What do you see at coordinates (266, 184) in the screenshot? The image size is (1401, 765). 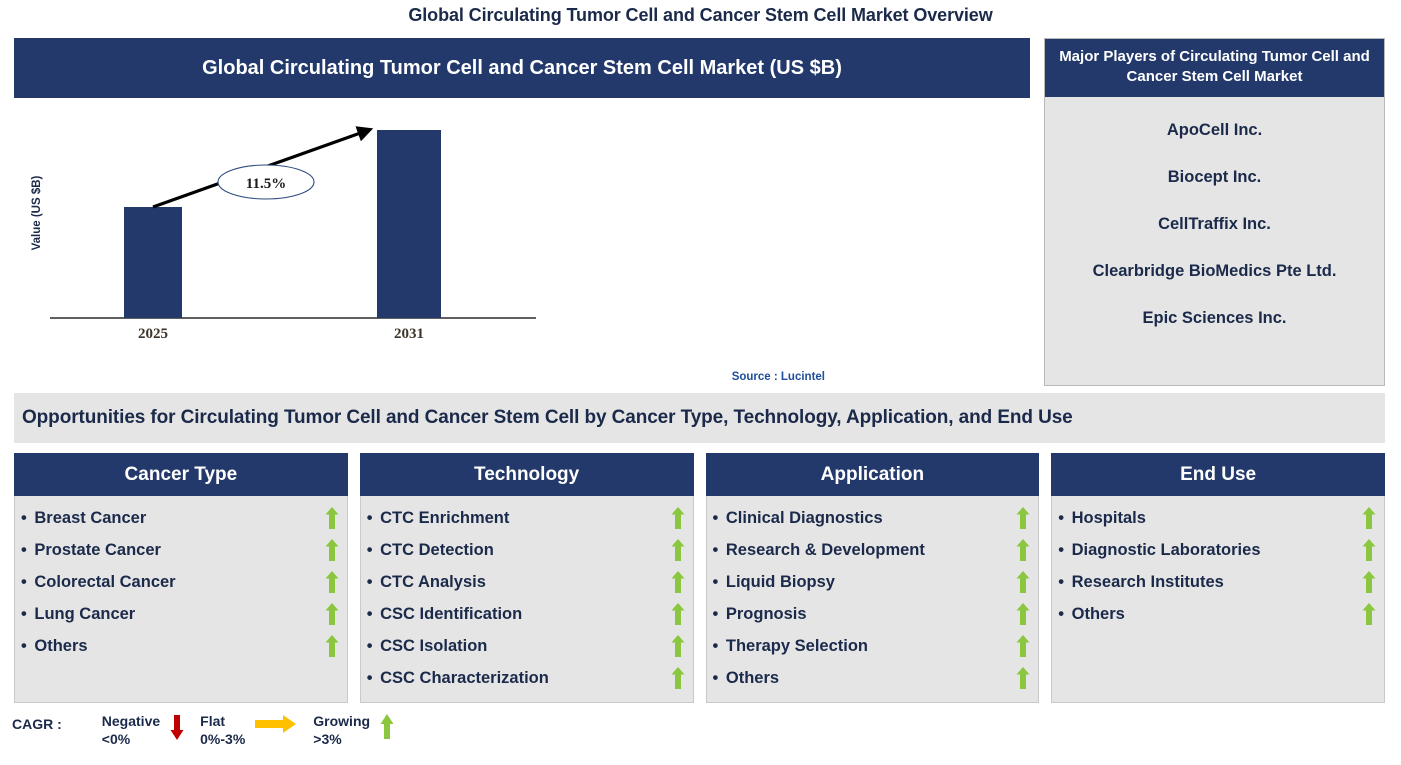 I see `svg-text: 11.5%` at bounding box center [266, 184].